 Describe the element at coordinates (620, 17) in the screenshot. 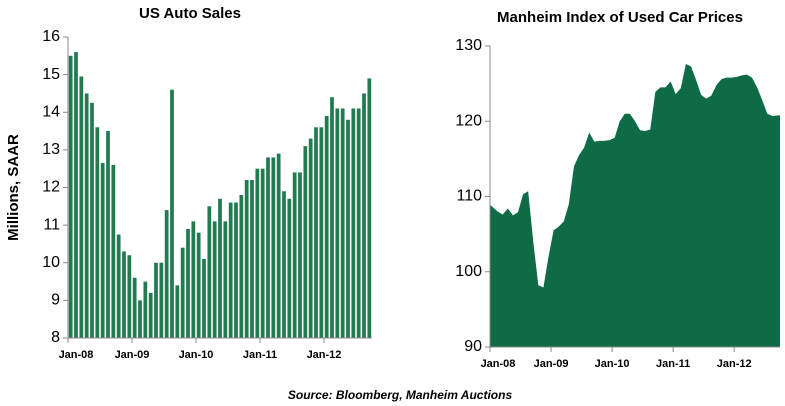

I see `chart-title: Manheim Index of Used Car Prices` at that location.